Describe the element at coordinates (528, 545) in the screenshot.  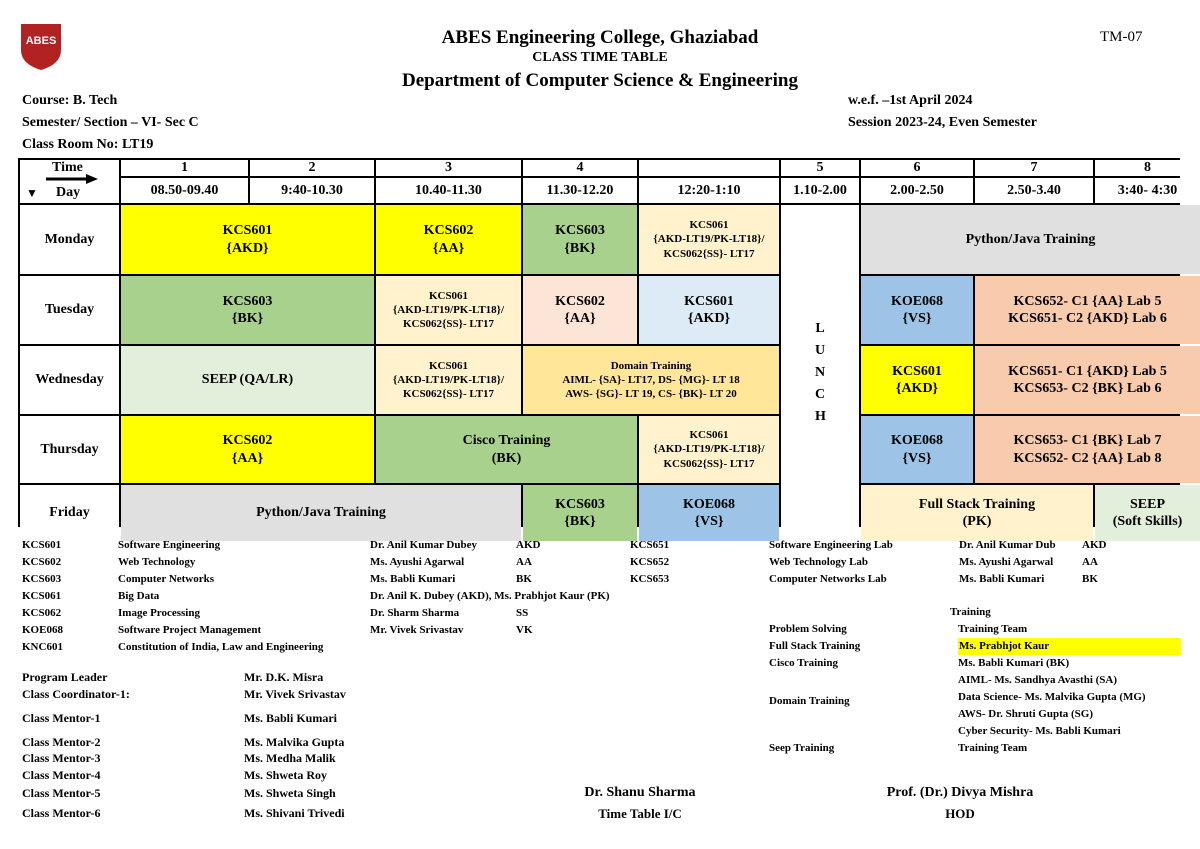
I see `legend-cell: AKD` at that location.